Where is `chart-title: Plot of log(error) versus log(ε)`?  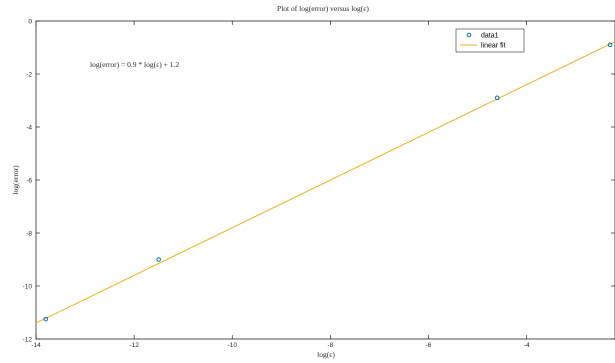 chart-title: Plot of log(error) versus log(ε) is located at coordinates (323, 8).